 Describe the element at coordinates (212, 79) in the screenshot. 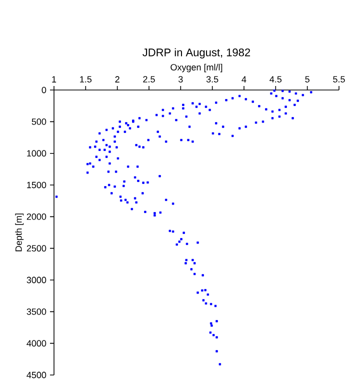

I see `x-tick-label: 3.5` at that location.